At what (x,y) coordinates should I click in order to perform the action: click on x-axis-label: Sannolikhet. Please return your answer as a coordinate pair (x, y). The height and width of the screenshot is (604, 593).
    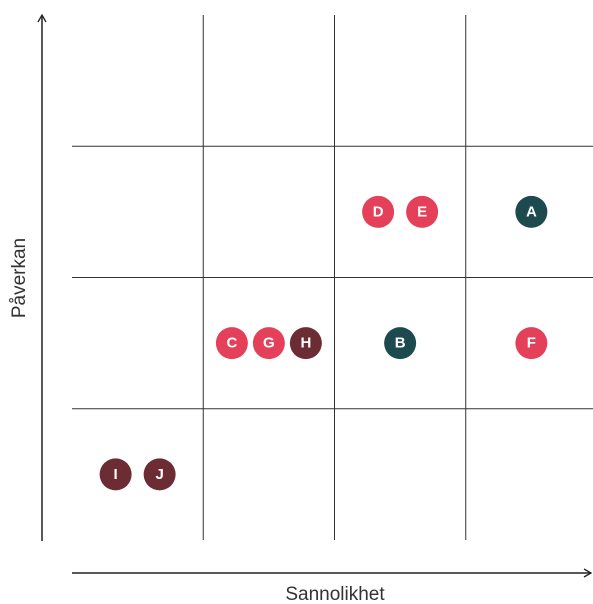
    Looking at the image, I should click on (335, 594).